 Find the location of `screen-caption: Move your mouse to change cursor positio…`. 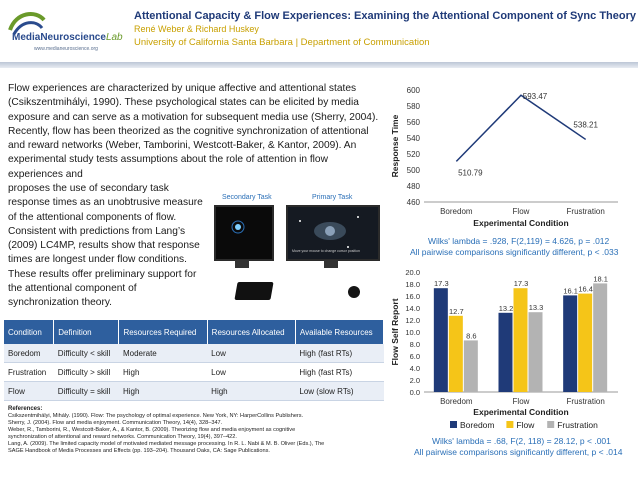

screen-caption: Move your mouse to change cursor positio… is located at coordinates (326, 251).